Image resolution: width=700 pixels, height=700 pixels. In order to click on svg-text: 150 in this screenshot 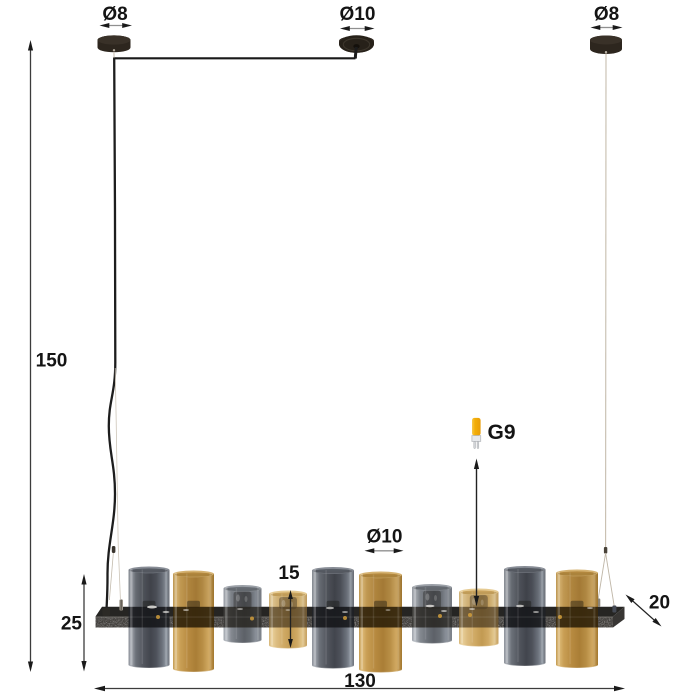, I will do `click(52, 361)`.